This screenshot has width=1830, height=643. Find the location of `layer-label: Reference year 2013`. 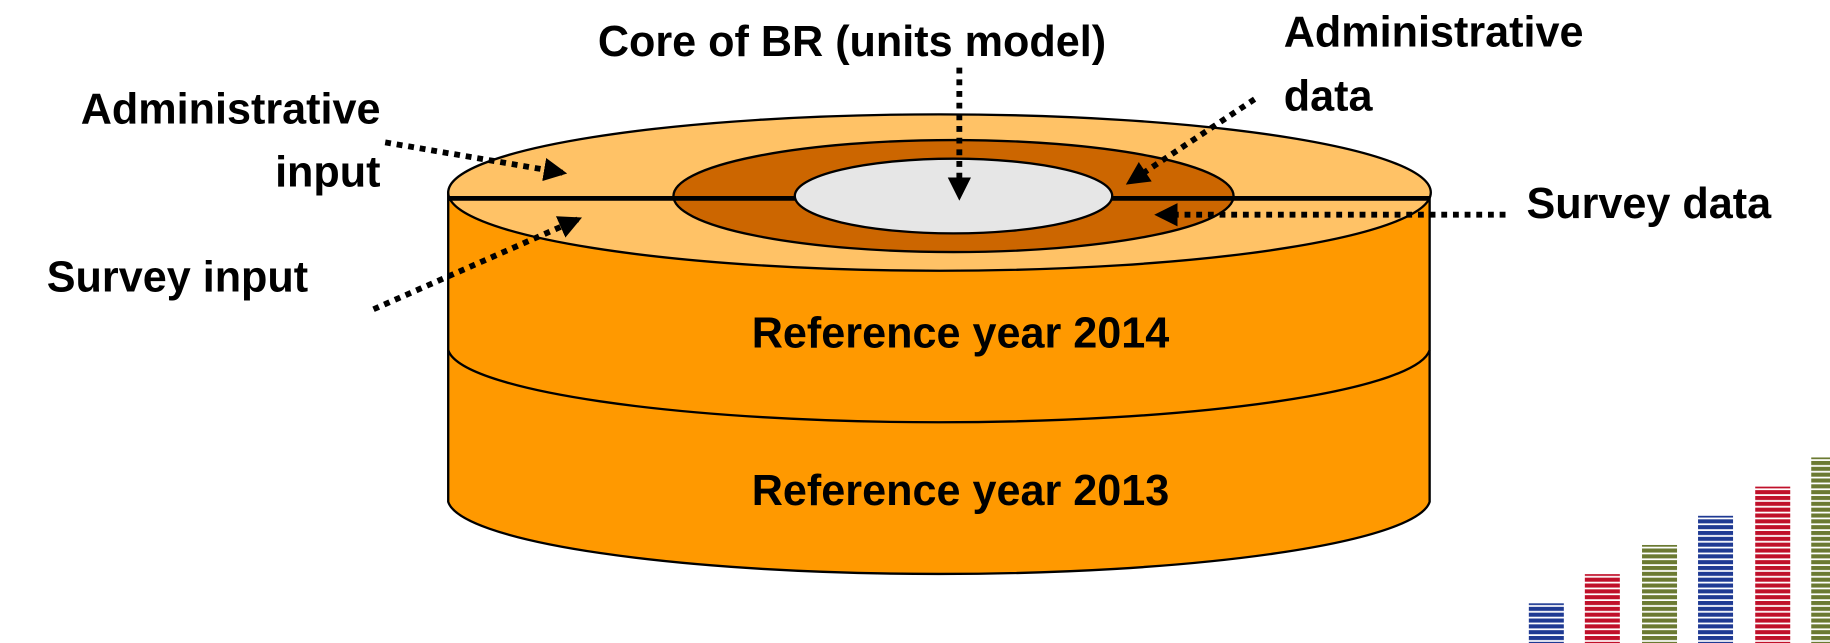

layer-label: Reference year 2013 is located at coordinates (961, 491).